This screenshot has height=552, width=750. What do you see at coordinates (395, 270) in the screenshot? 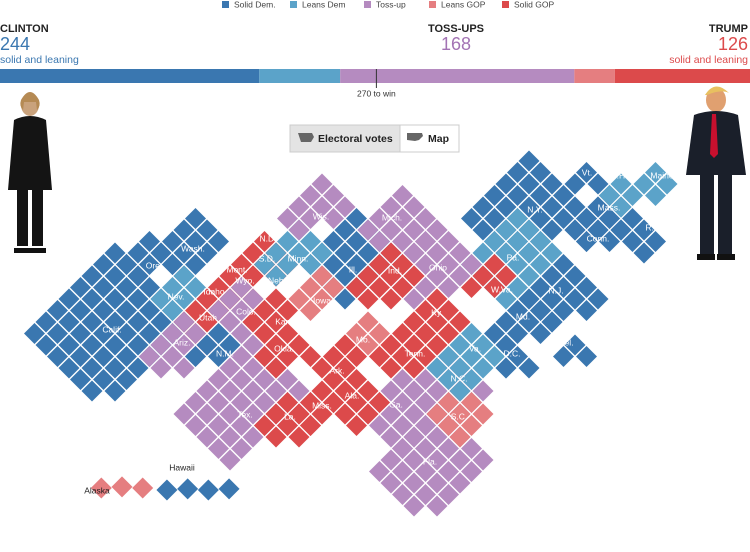
I see `state-label: Ind.` at bounding box center [395, 270].